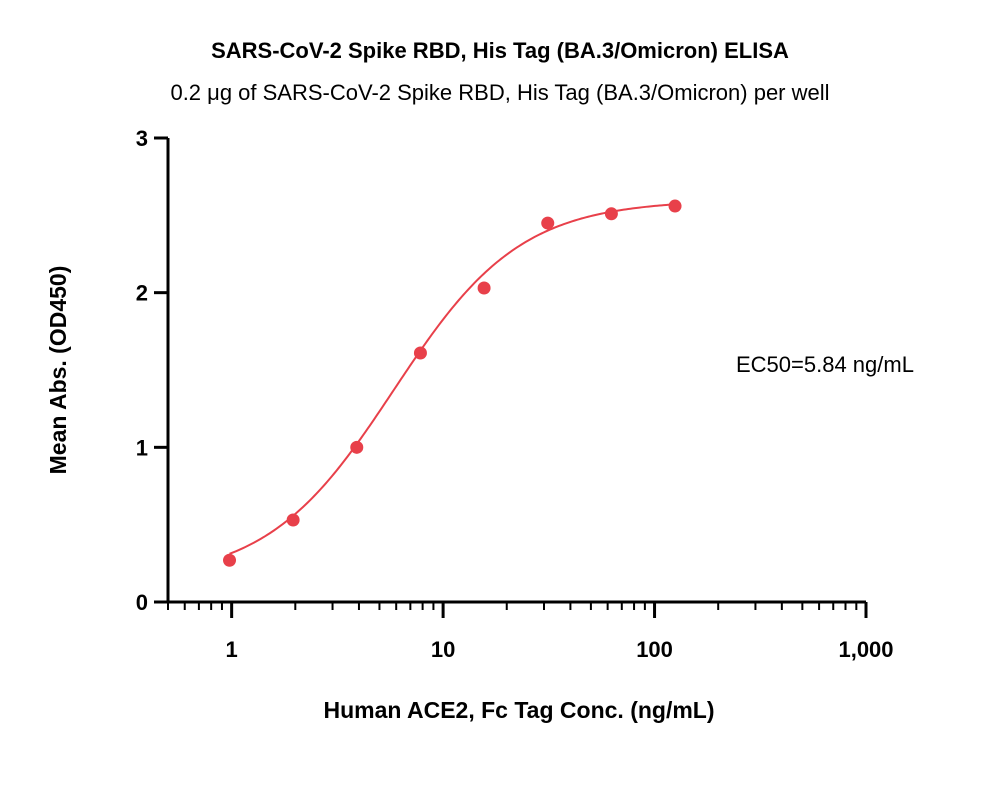 The width and height of the screenshot is (1000, 799). Describe the element at coordinates (232, 649) in the screenshot. I see `x-tick-label: 1` at that location.